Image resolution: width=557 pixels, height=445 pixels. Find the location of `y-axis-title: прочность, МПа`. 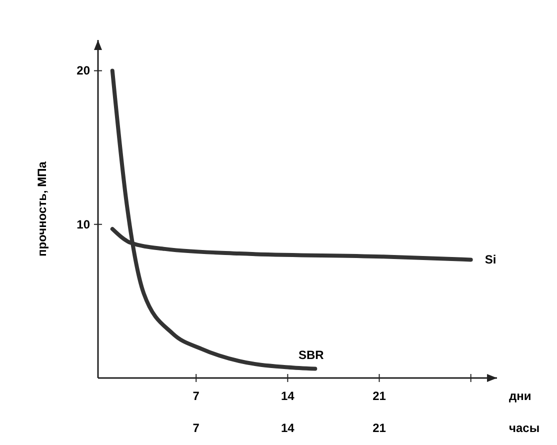

y-axis-title: прочность, МПа is located at coordinates (42, 208).